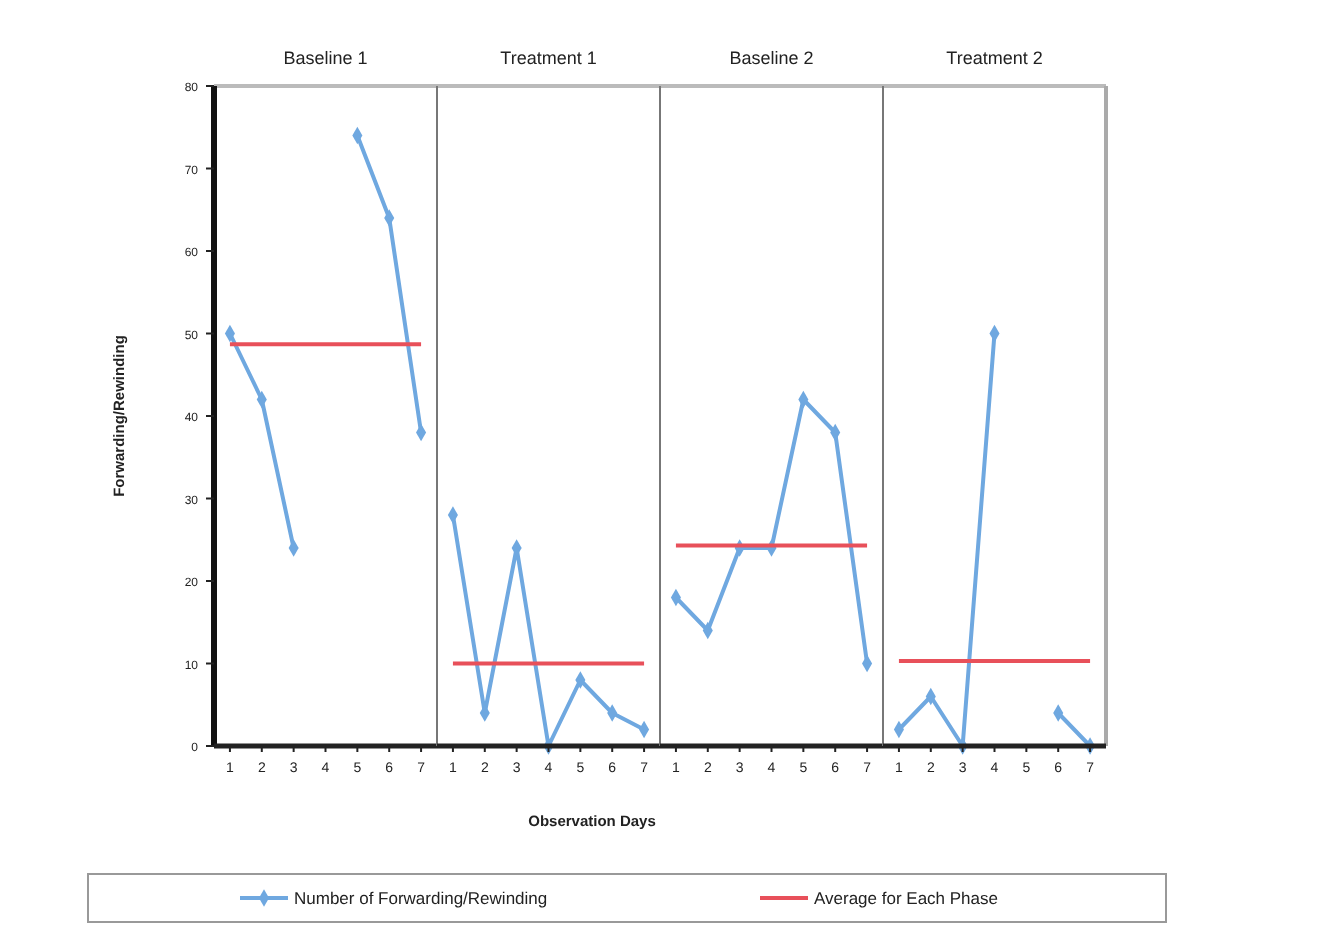  I want to click on legend-label: Number of Forwarding/Rewinding, so click(421, 898).